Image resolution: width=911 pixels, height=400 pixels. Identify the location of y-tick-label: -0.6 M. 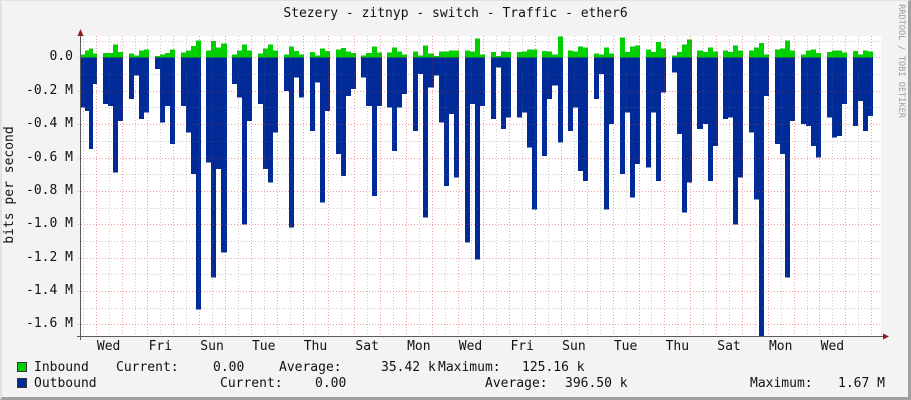
(49, 157).